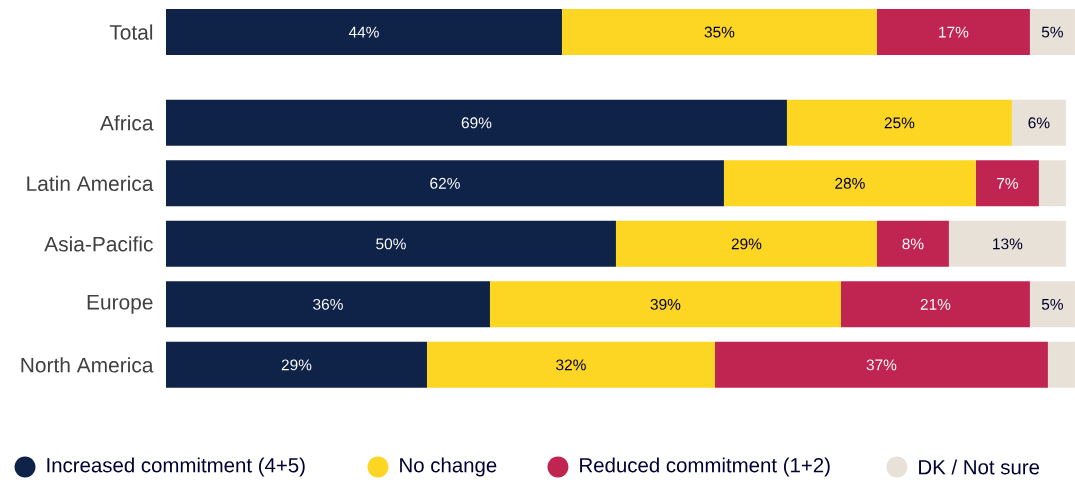 This screenshot has width=1075, height=482. Describe the element at coordinates (87, 365) in the screenshot. I see `y-tick-label: North America` at that location.